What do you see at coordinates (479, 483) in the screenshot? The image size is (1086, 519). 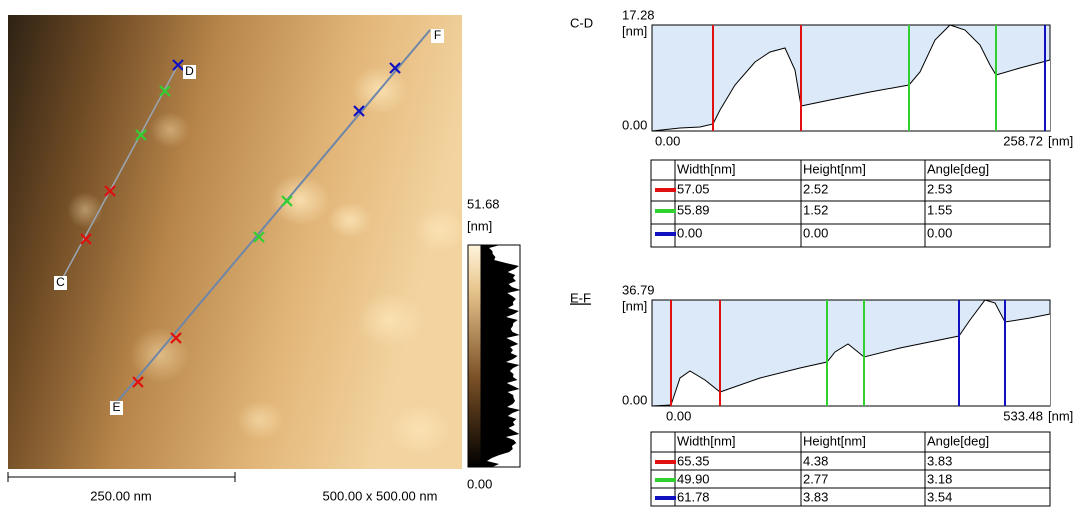 I see `colorbar-min: 0.00` at bounding box center [479, 483].